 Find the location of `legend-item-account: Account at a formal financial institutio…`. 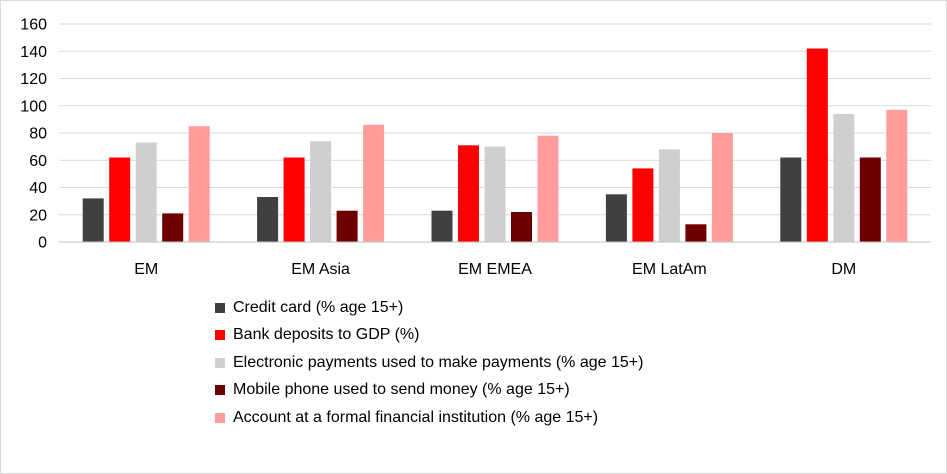

legend-item-account: Account at a formal financial institutio… is located at coordinates (495, 418).